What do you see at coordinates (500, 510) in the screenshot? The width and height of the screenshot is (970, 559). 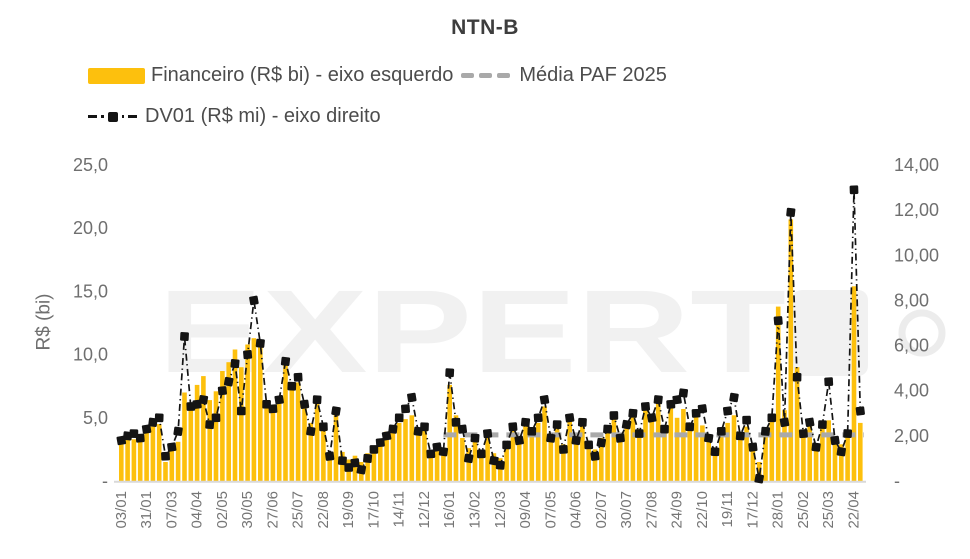 I see `x-axis-tick: 12/03` at bounding box center [500, 510].